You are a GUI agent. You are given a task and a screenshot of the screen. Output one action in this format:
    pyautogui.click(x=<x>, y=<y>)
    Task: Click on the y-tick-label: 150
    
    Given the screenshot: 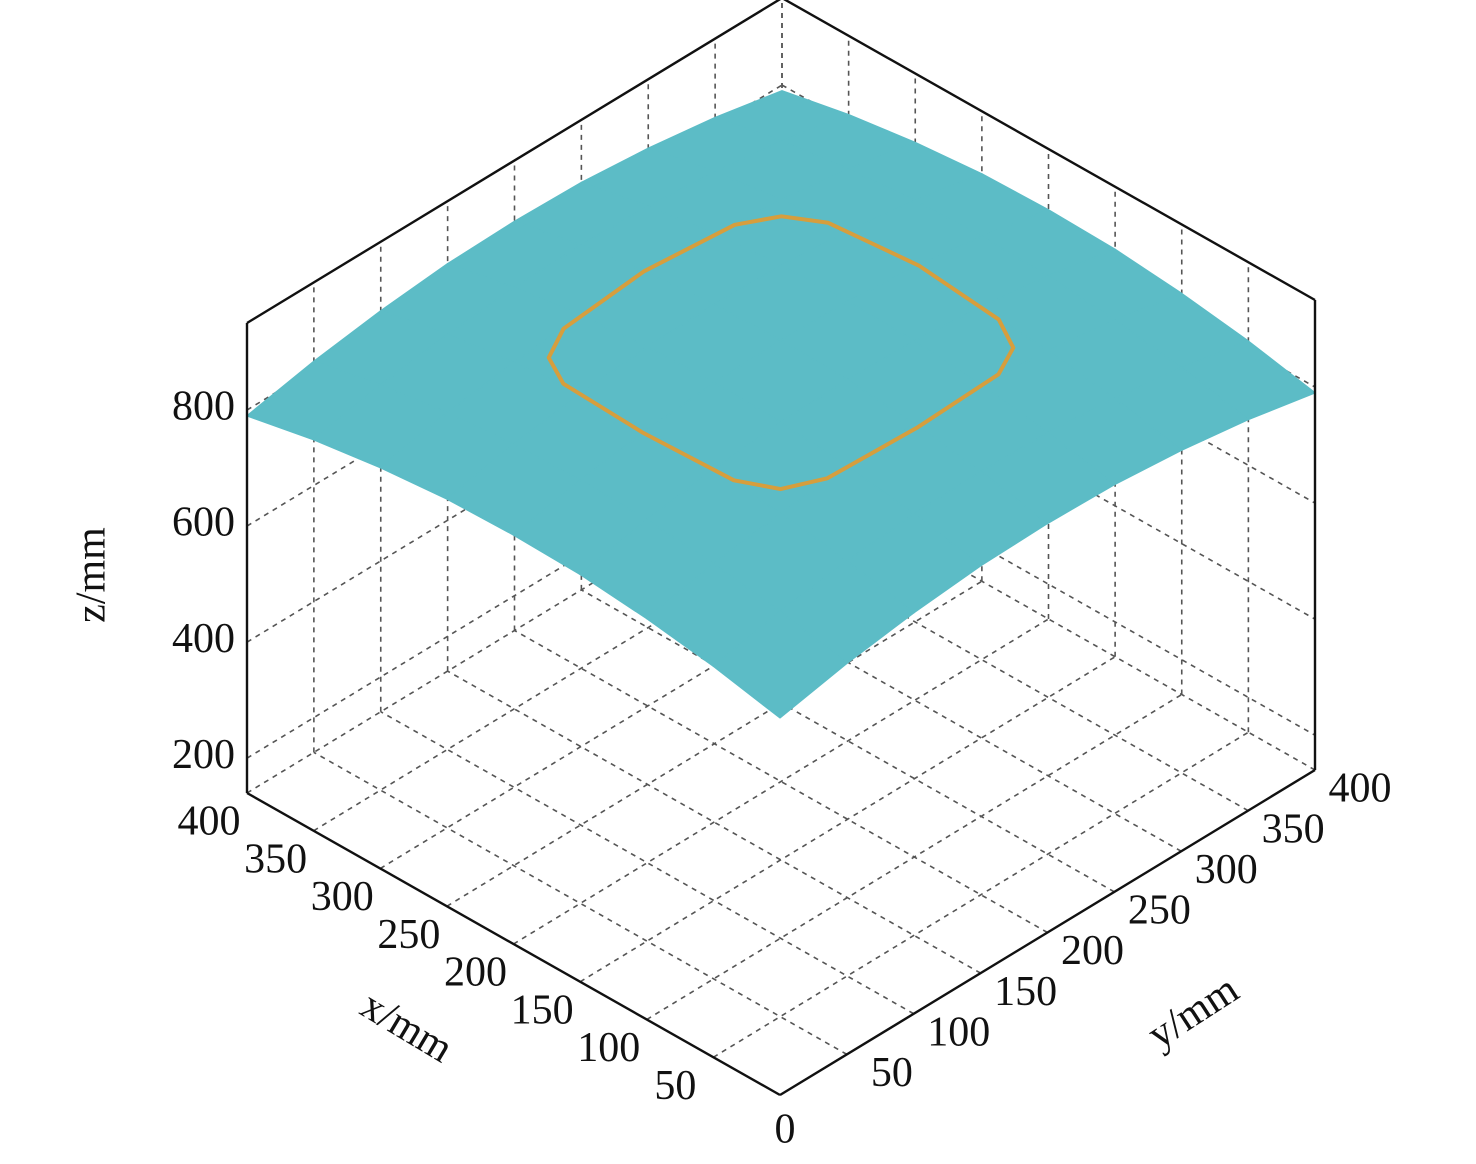 What is the action you would take?
    pyautogui.click(x=1025, y=992)
    